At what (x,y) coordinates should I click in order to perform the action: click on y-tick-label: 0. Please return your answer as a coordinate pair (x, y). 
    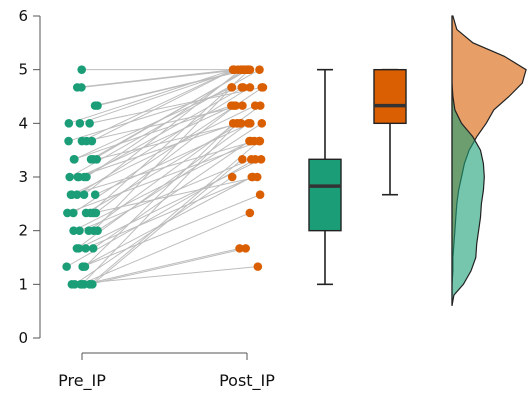
    Looking at the image, I should click on (23, 338).